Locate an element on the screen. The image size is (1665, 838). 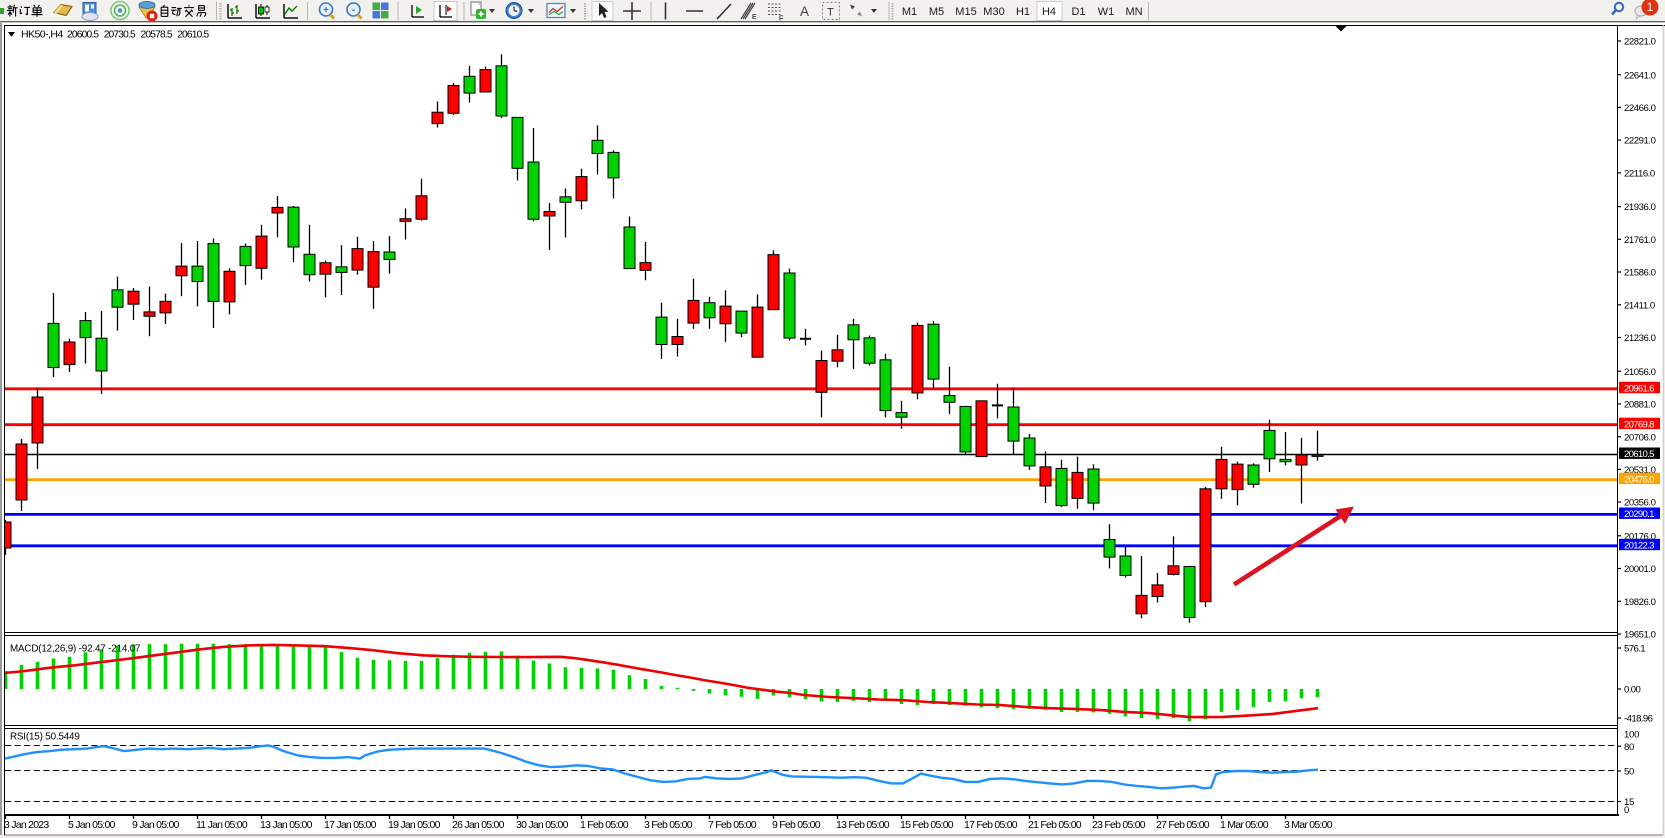
svg-text: 3 Jan 2023 is located at coordinates (26, 825).